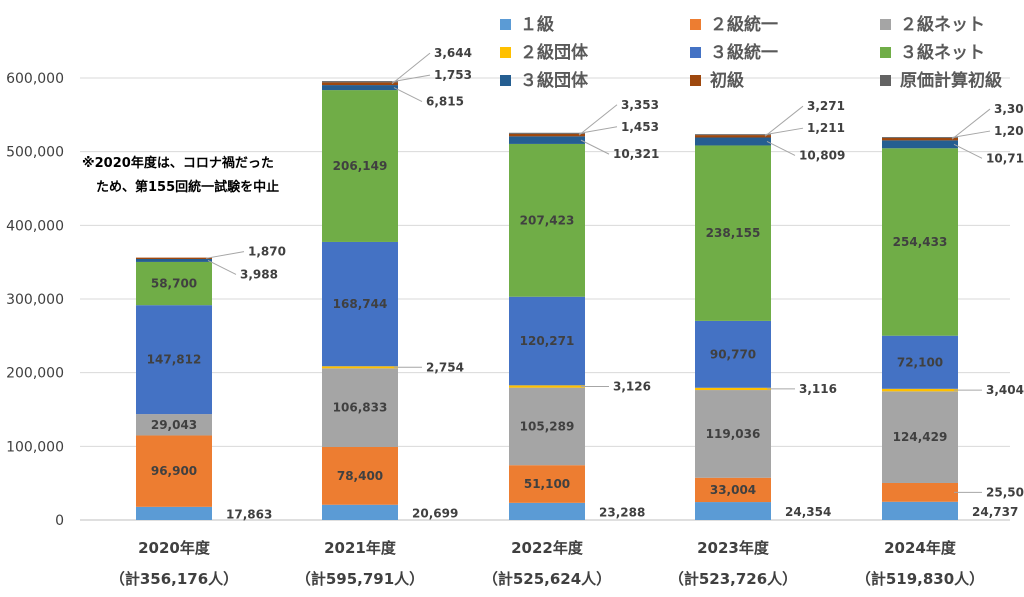 The height and width of the screenshot is (597, 1024). What do you see at coordinates (537, 24) in the screenshot?
I see `legend-label: １級` at bounding box center [537, 24].